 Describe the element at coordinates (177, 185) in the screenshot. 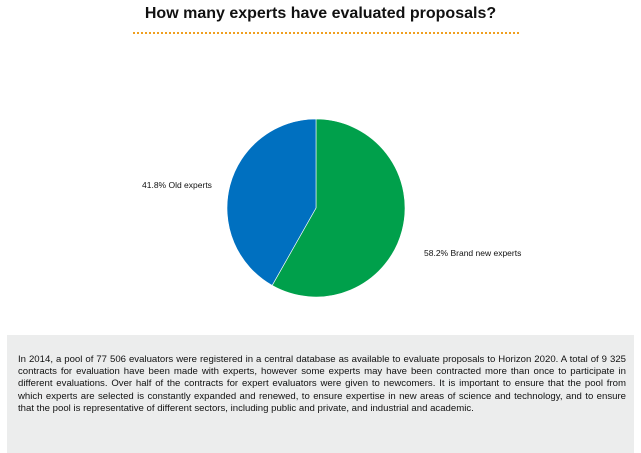

I see `slice-label-old-experts: 41.8% Old experts` at that location.